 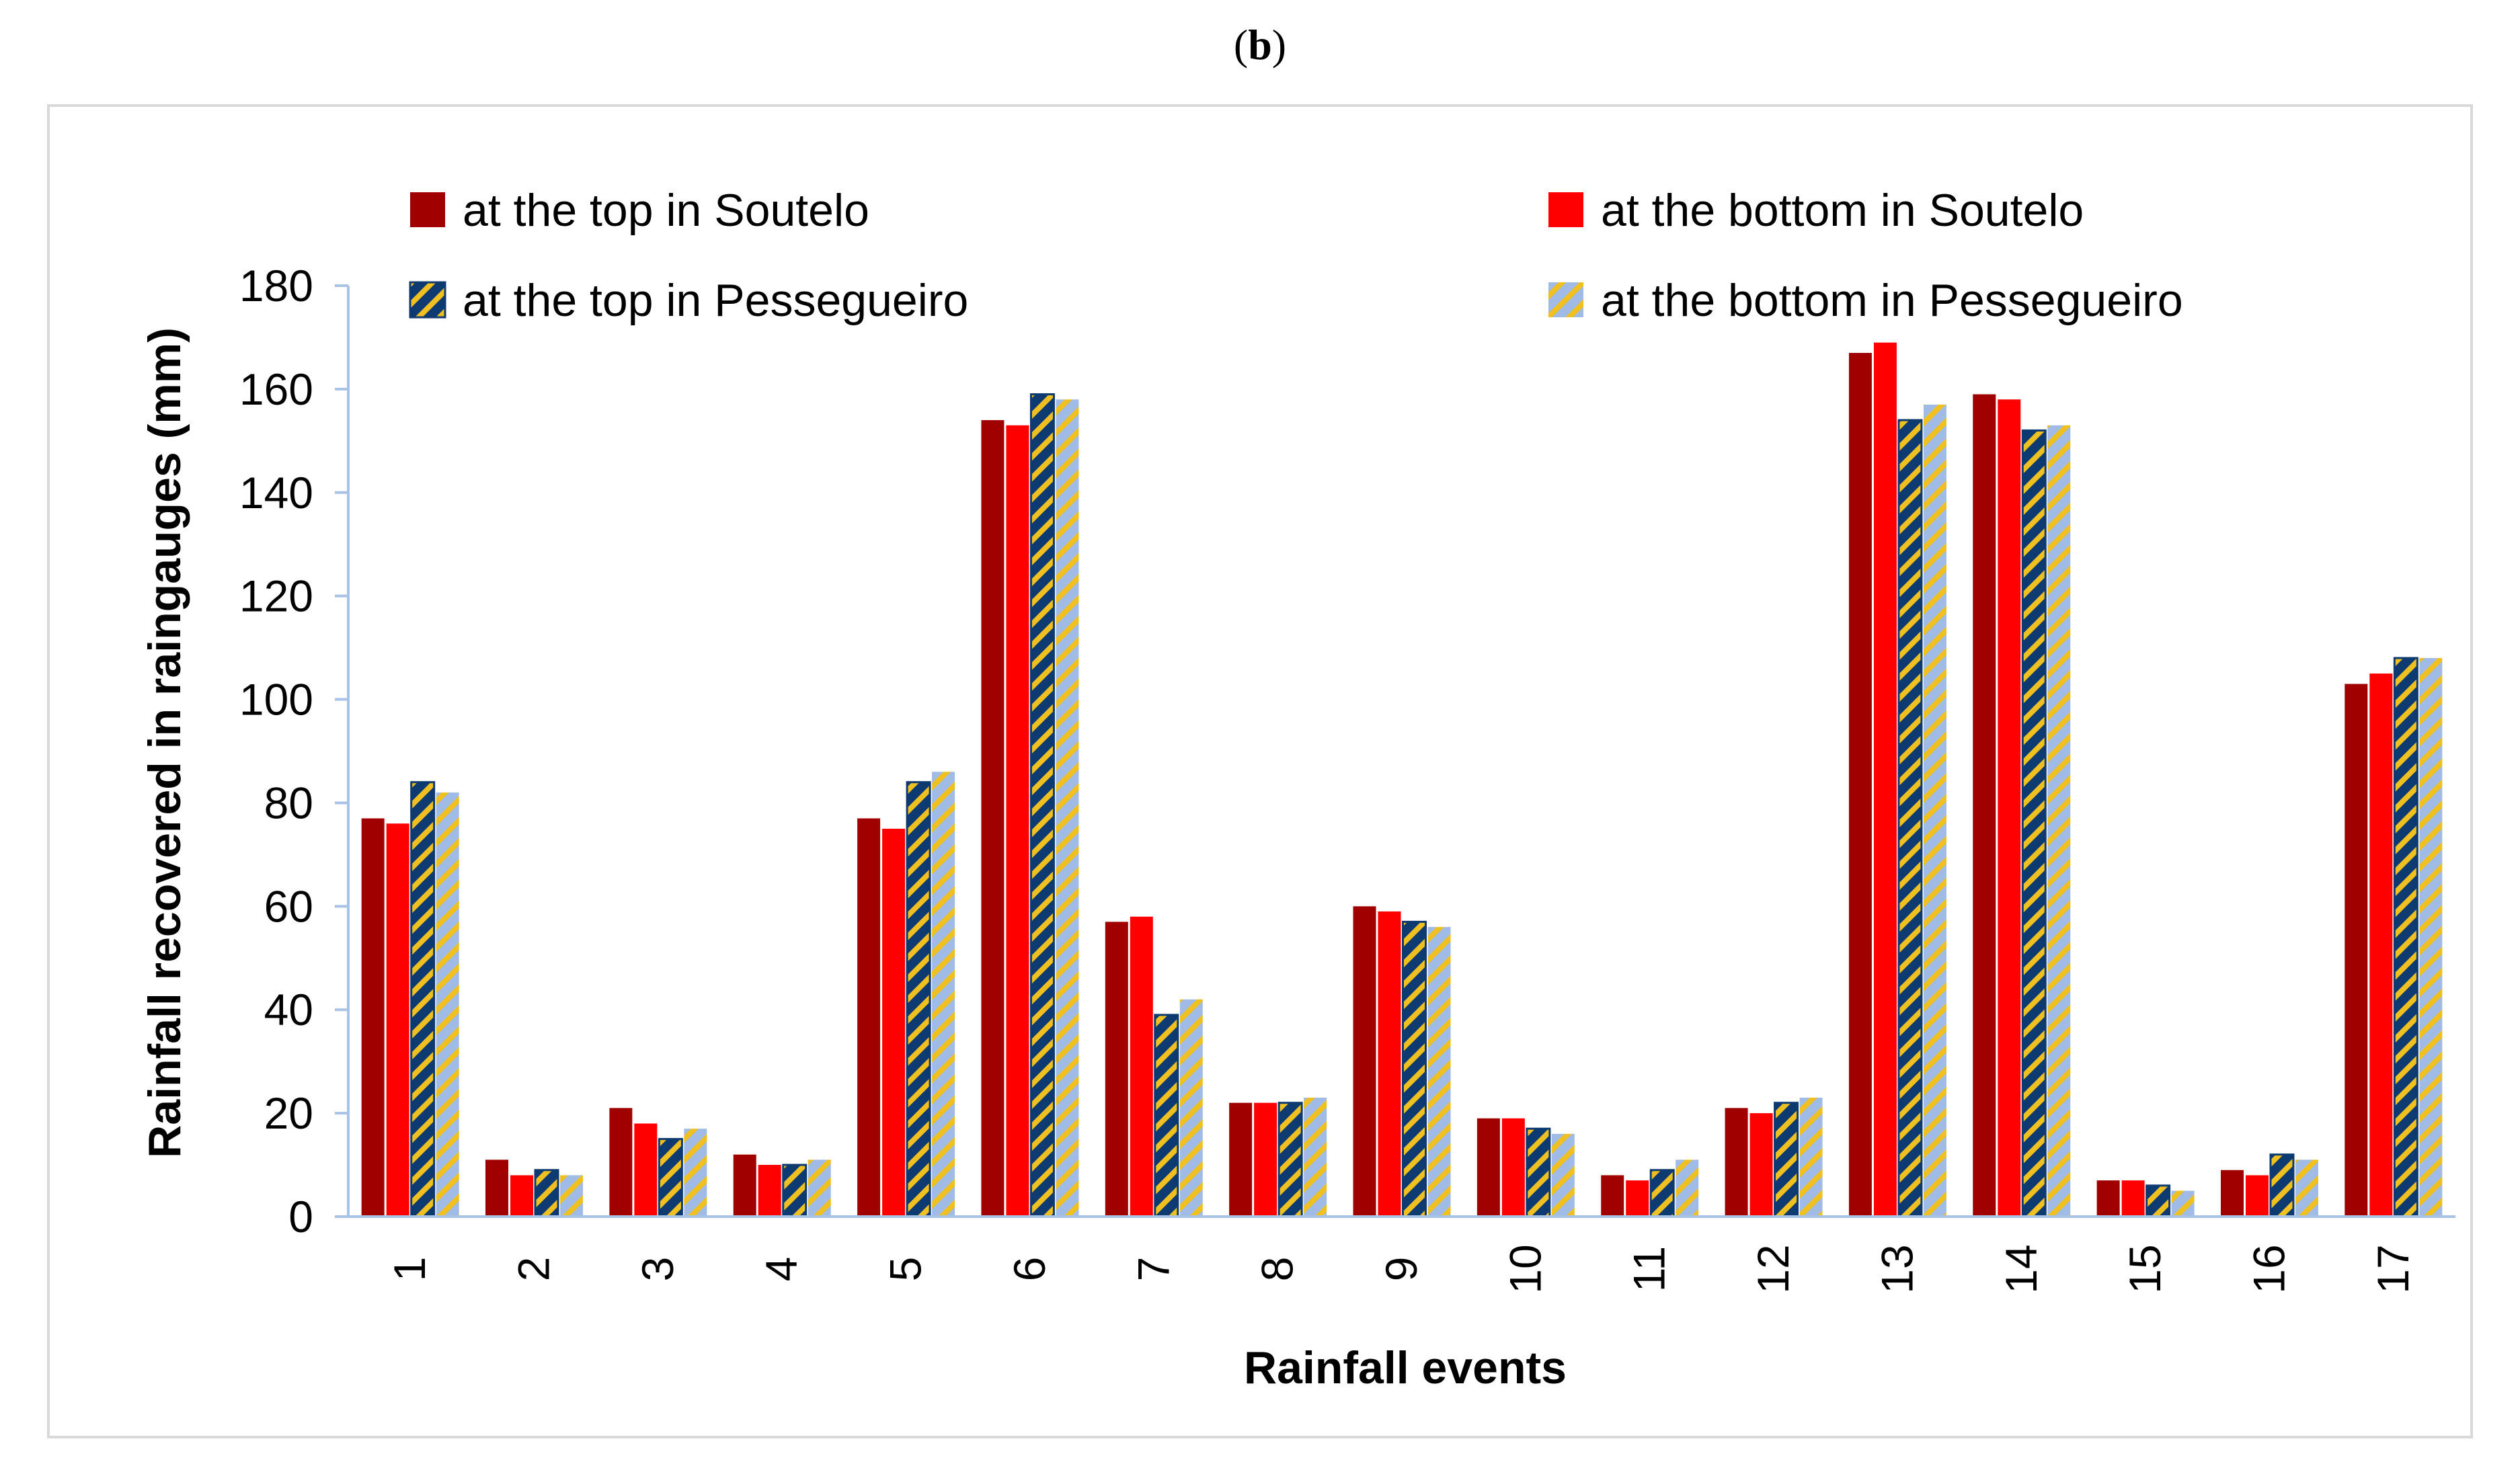 I want to click on y-axis: 0 20 40 60 80 100 120 140 160 180, so click(x=294, y=751).